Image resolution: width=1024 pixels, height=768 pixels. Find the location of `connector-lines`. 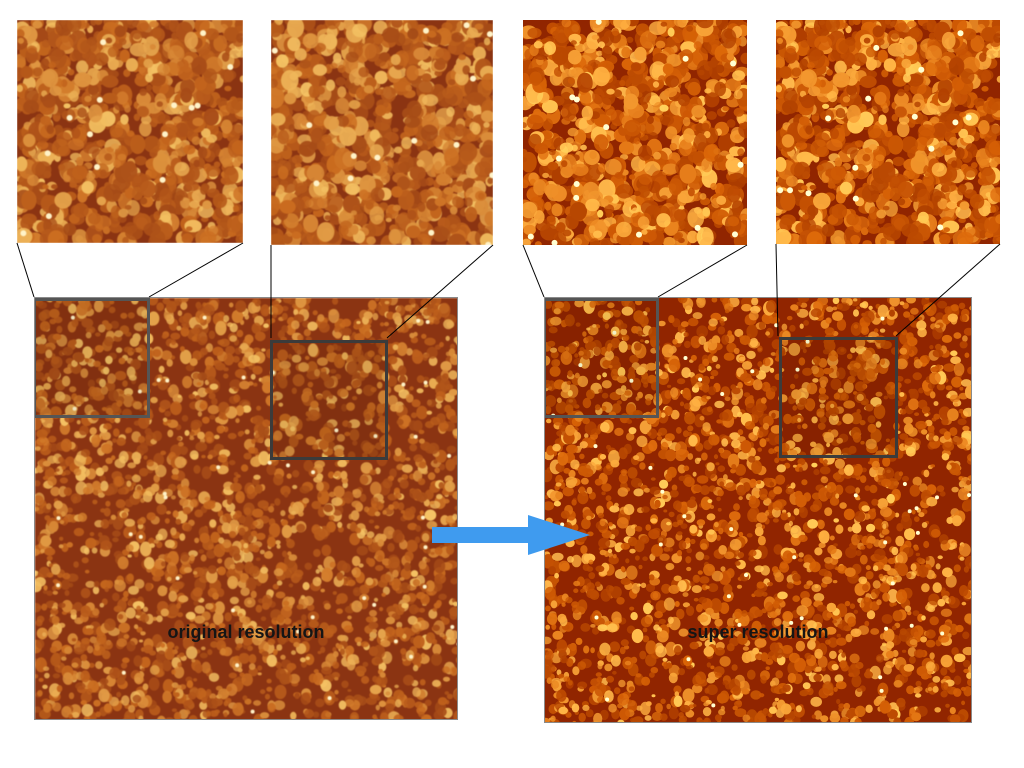

connector-lines is located at coordinates (508, 290).